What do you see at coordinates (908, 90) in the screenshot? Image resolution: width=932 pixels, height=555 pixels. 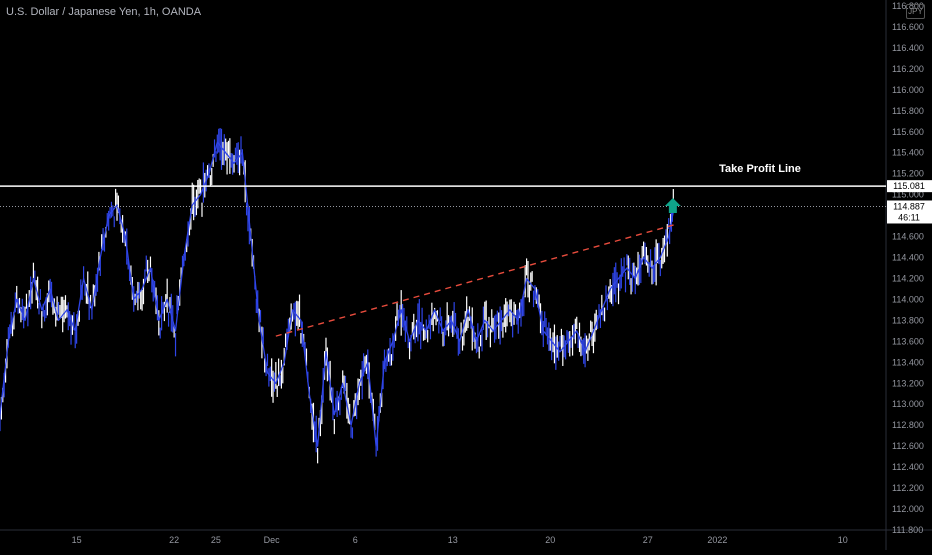 I see `y-tick-label: 116.000` at bounding box center [908, 90].